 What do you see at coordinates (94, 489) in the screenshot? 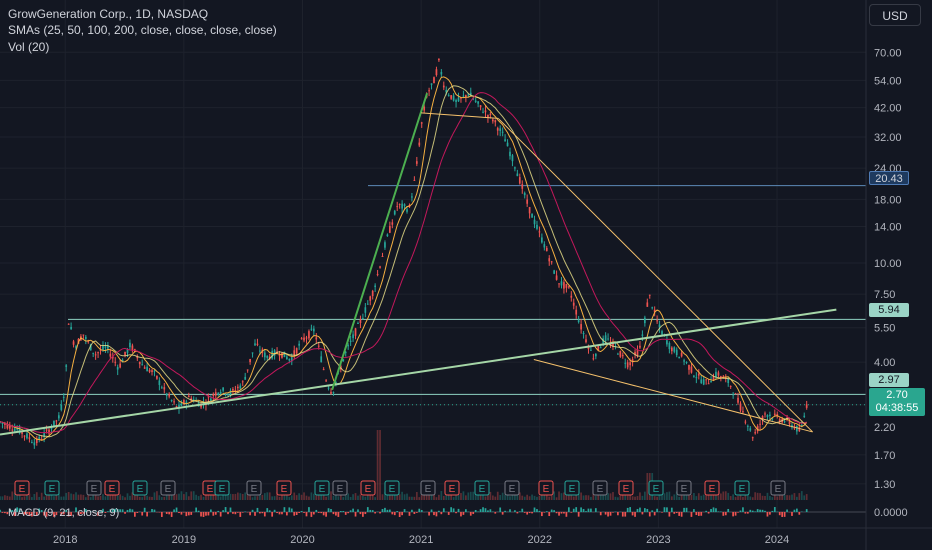
I see `earnings-marker-label: E` at bounding box center [94, 489].